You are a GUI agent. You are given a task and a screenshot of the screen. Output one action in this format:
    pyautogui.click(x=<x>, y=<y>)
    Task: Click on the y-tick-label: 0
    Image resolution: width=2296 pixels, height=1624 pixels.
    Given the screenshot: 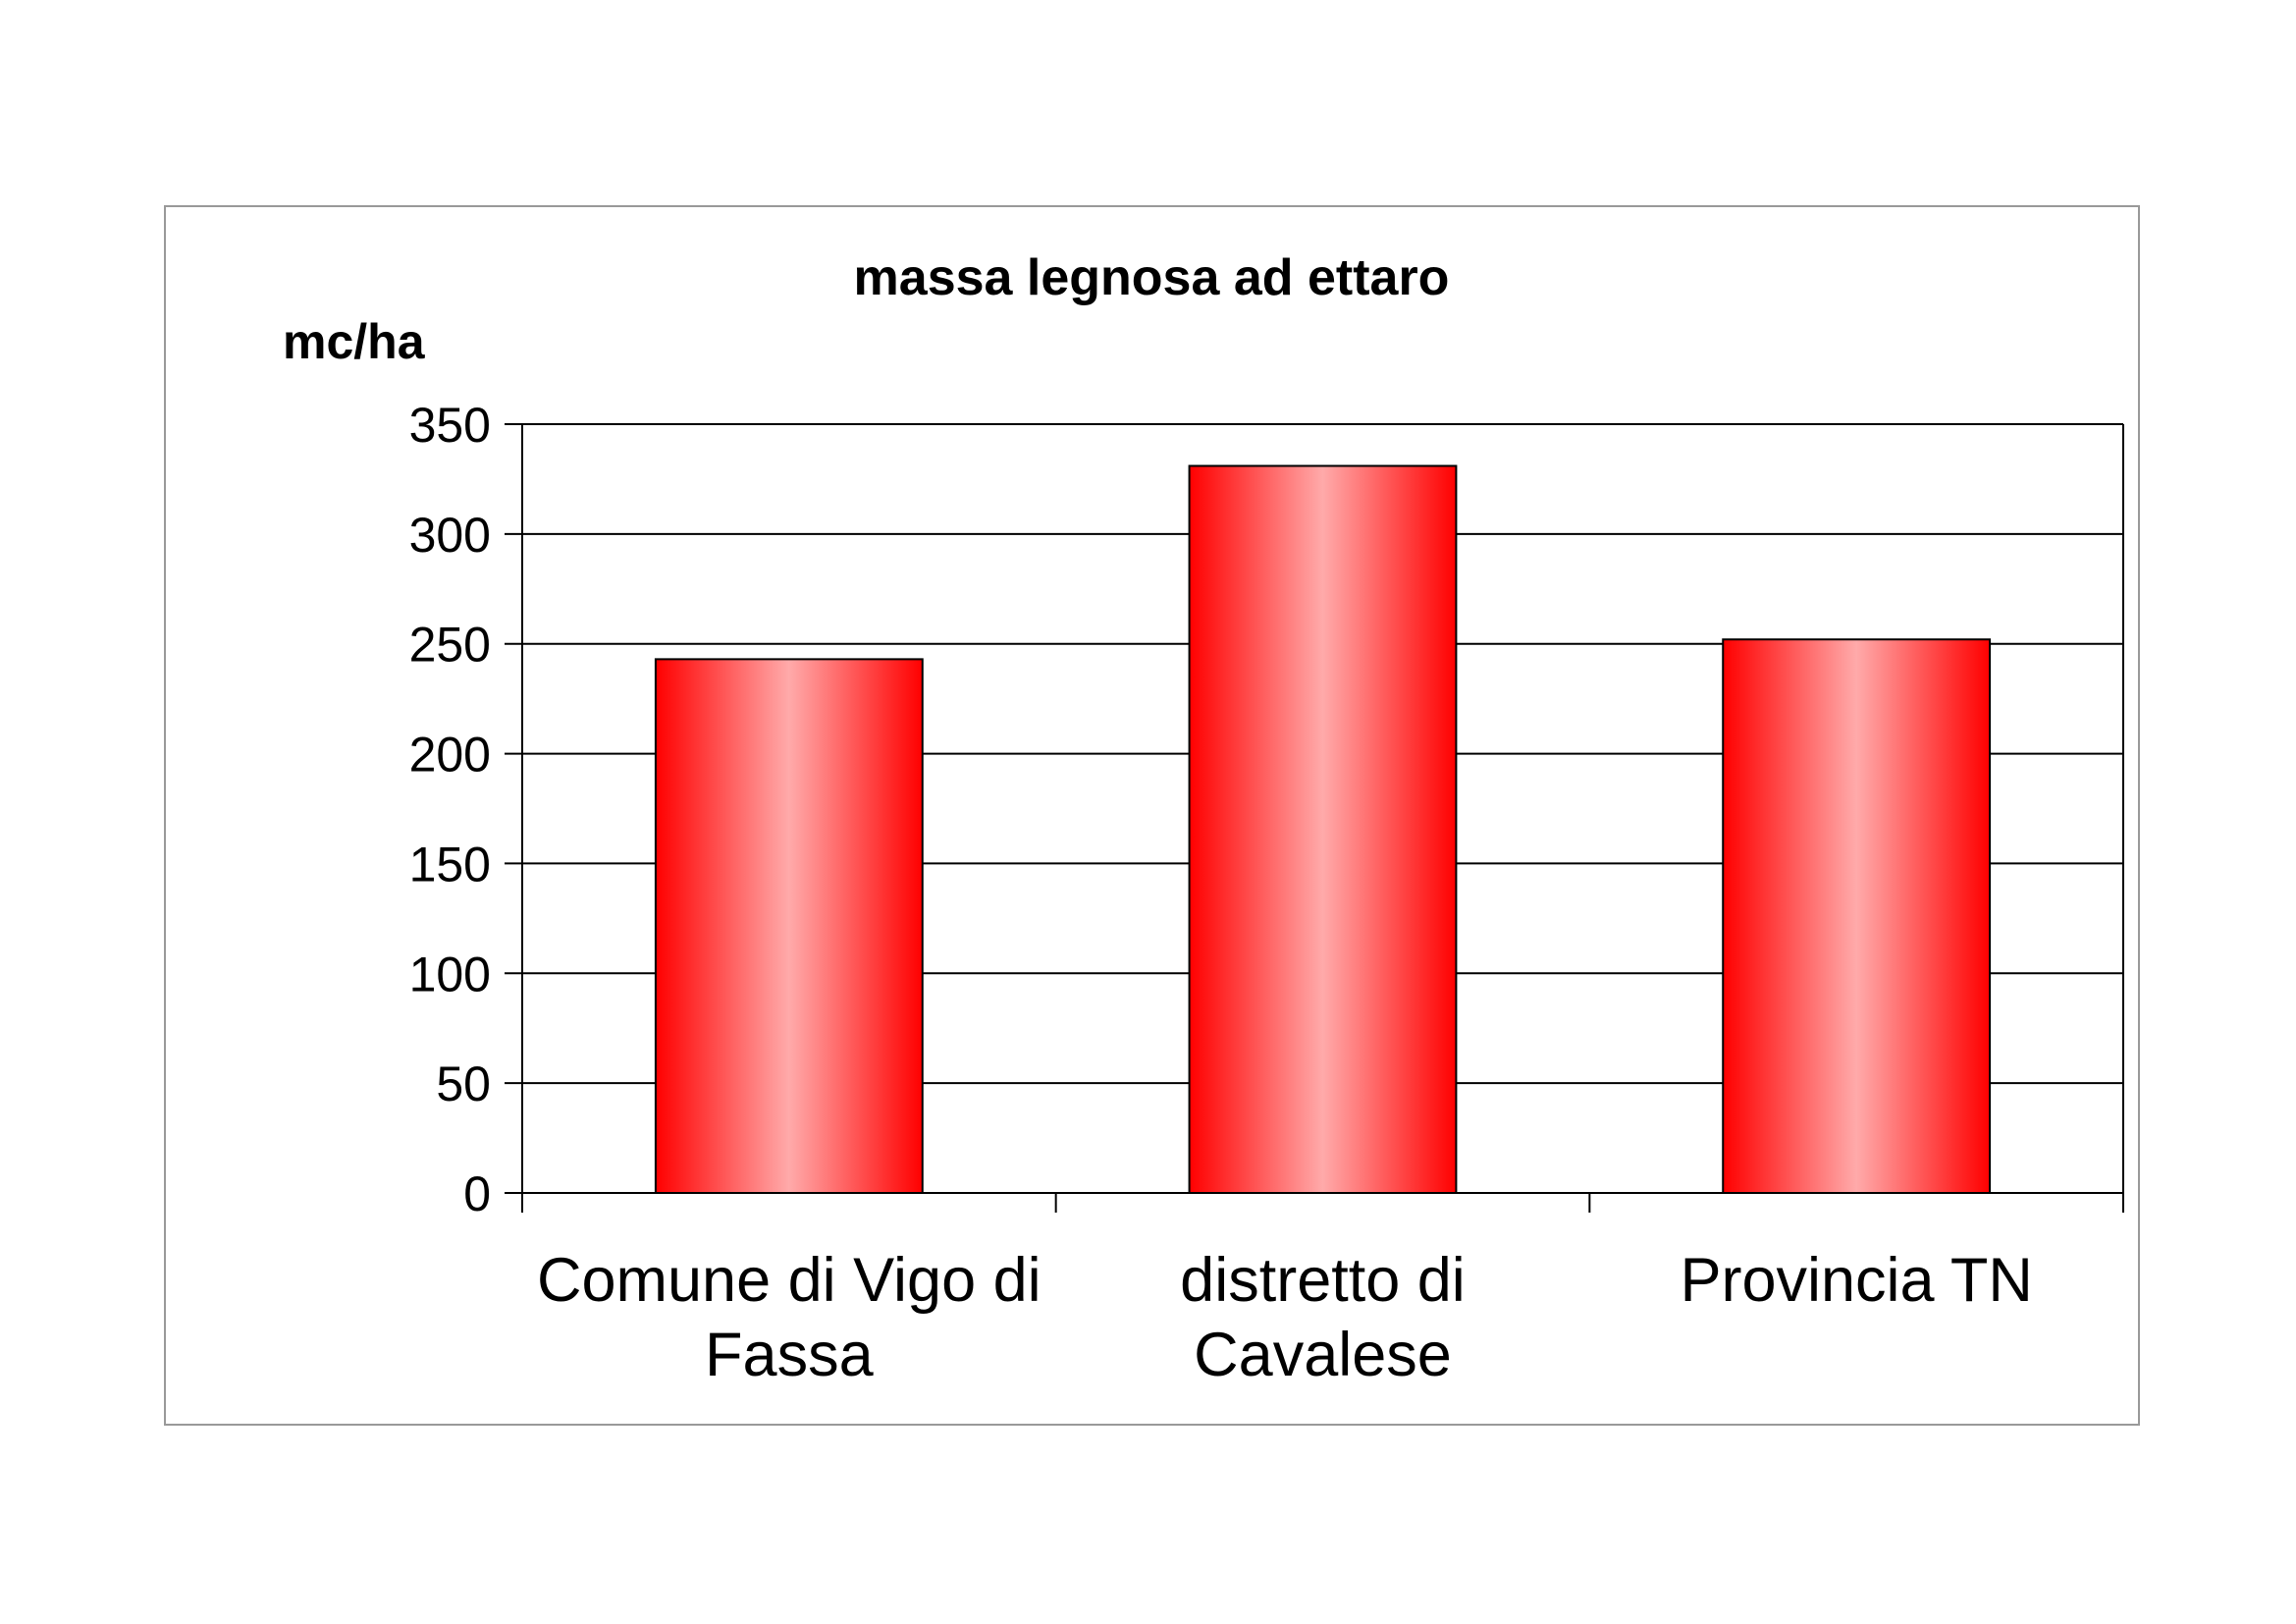 What is the action you would take?
    pyautogui.click(x=477, y=1193)
    